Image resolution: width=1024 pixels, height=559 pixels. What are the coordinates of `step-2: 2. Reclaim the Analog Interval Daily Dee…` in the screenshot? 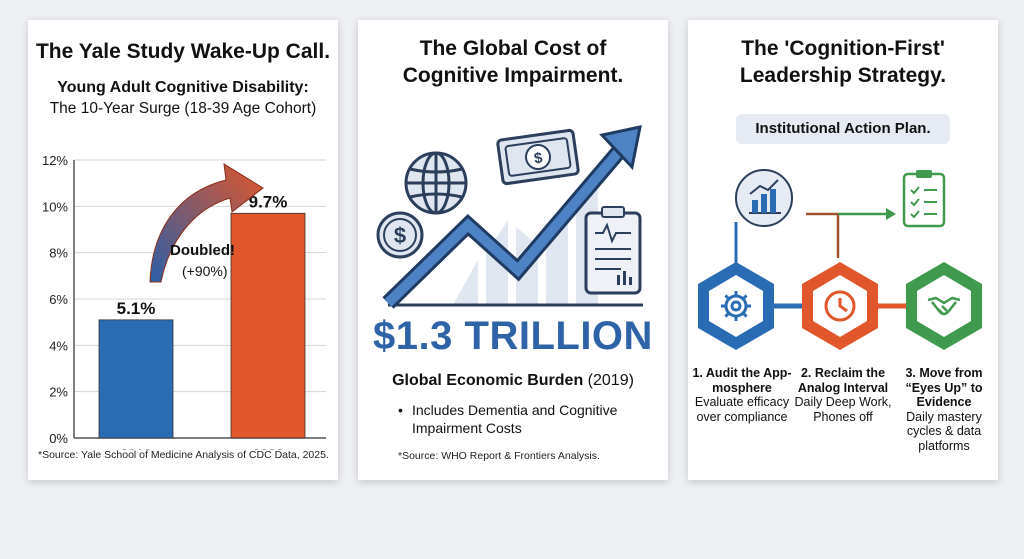 It's located at (843, 395).